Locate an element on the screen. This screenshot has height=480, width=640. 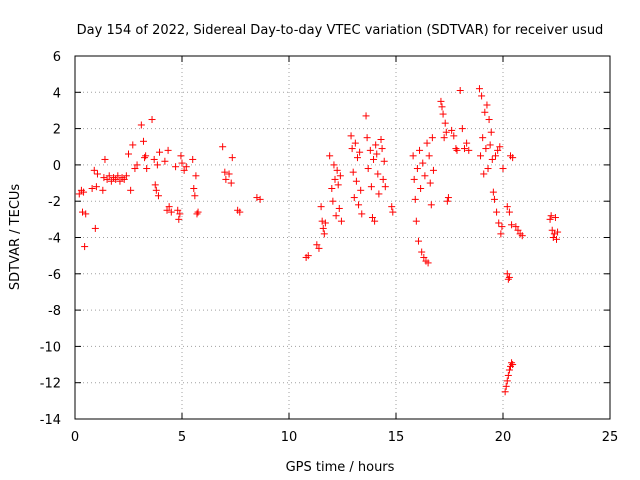
x-tick-label: 5 is located at coordinates (182, 437).